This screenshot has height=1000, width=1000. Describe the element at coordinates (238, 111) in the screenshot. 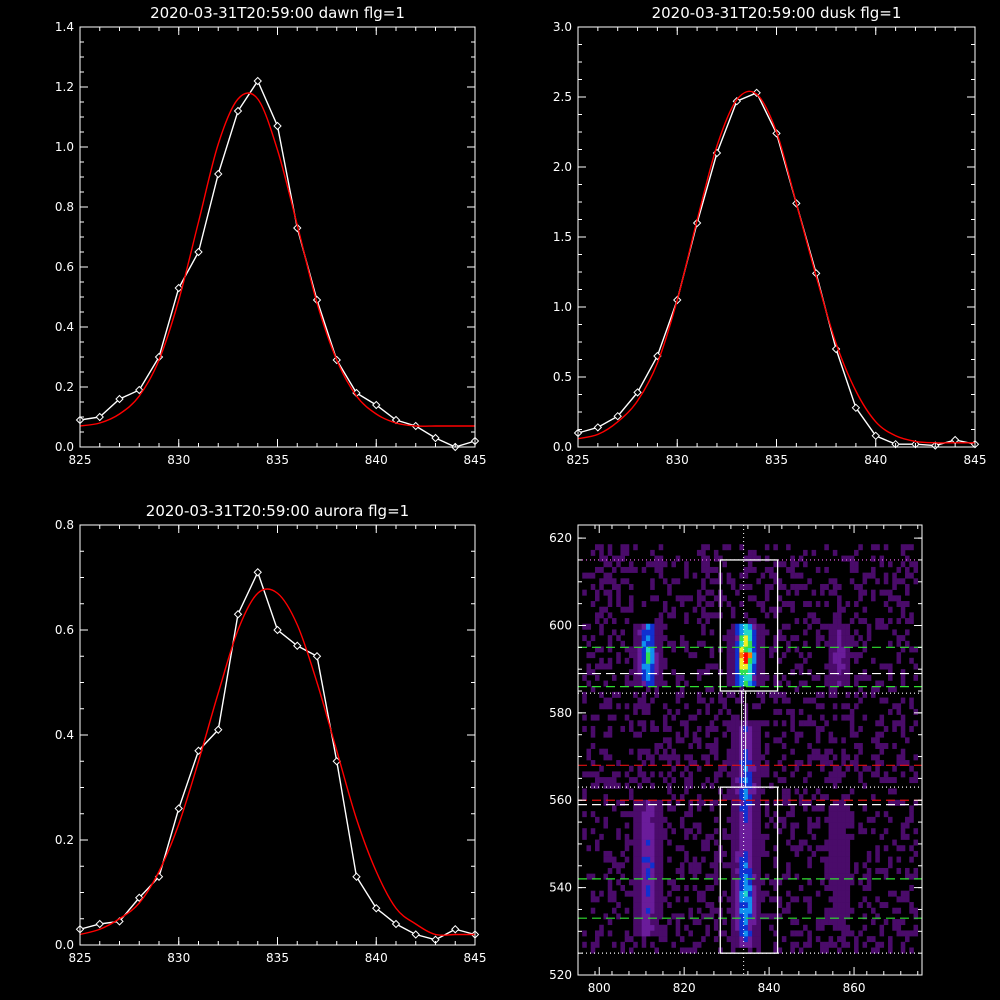

I see `data-point-marker` at that location.